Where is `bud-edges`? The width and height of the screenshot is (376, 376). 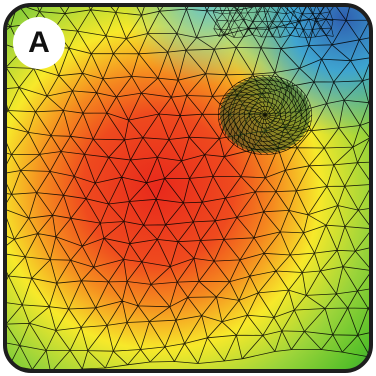 bud-edges is located at coordinates (265, 115).